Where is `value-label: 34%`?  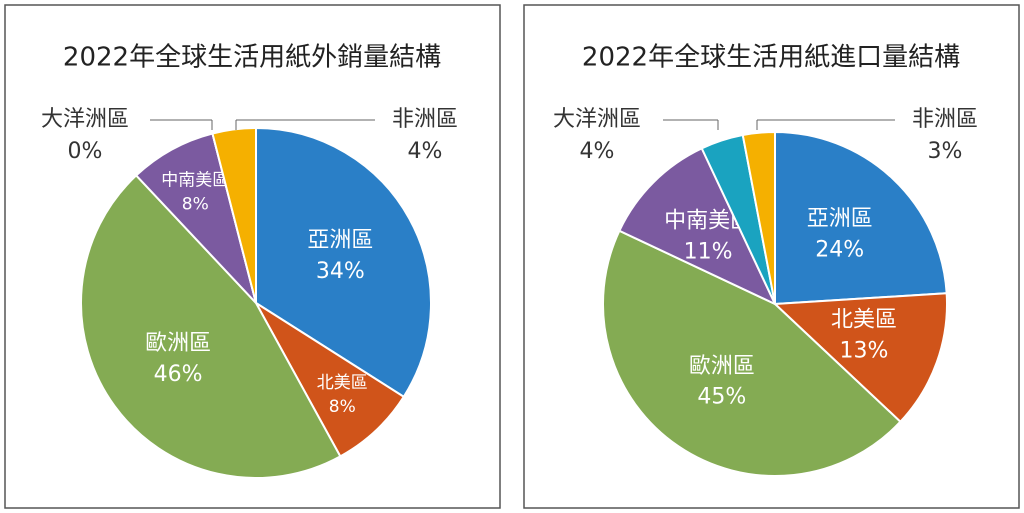
value-label: 34% is located at coordinates (340, 271).